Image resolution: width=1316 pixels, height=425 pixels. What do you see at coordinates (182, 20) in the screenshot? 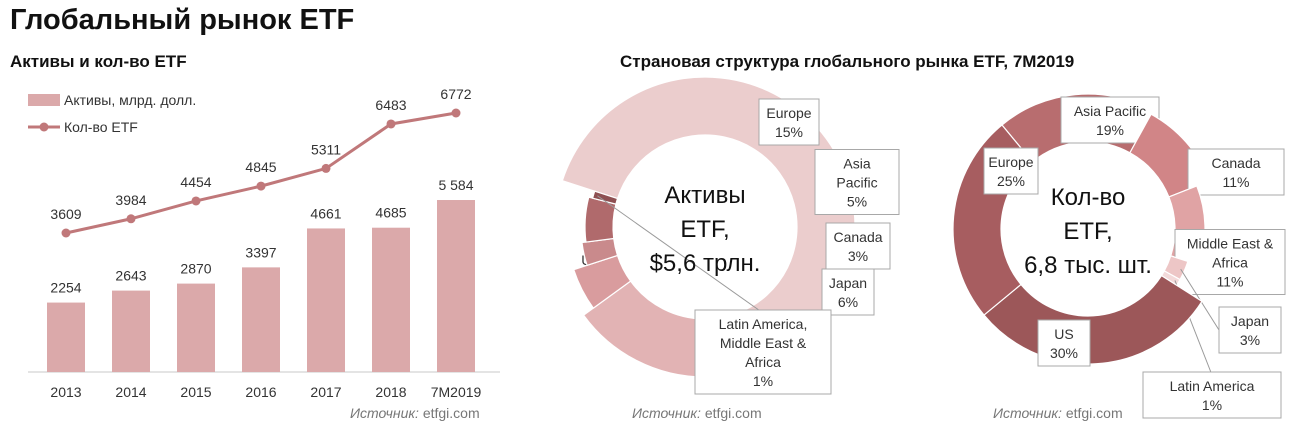
I see `page-title: Глобальный рынок ETF` at bounding box center [182, 20].